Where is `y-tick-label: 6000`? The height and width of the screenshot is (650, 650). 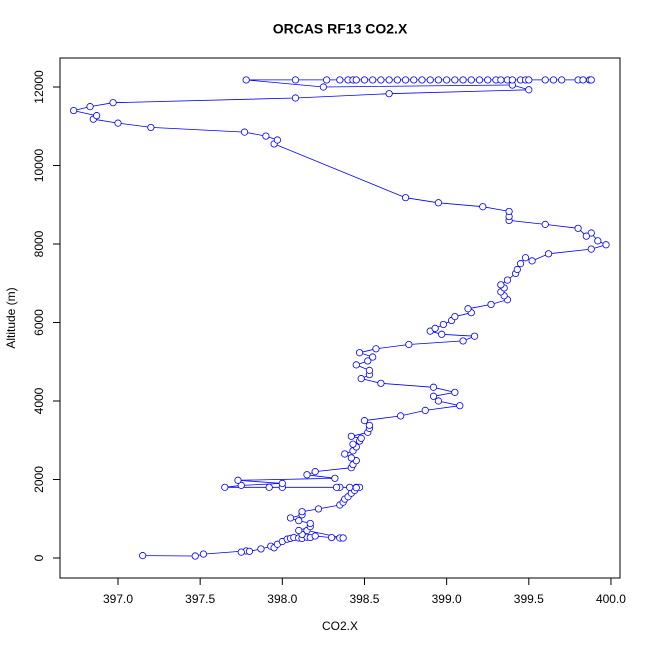 y-tick-label: 6000 is located at coordinates (39, 322).